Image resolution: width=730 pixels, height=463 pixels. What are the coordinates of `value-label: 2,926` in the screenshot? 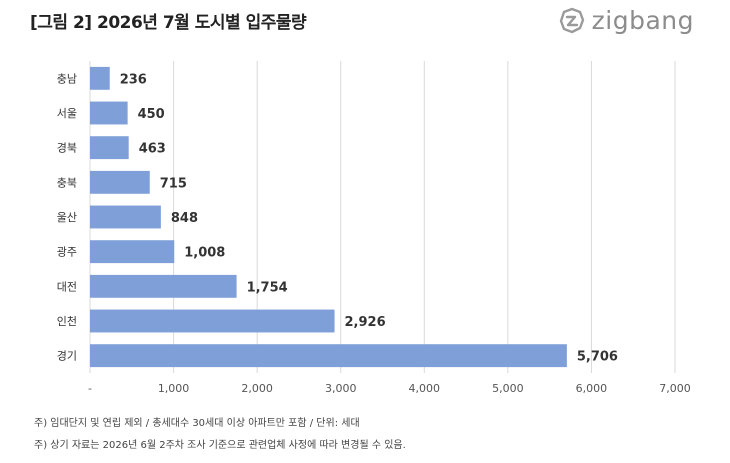 It's located at (365, 322).